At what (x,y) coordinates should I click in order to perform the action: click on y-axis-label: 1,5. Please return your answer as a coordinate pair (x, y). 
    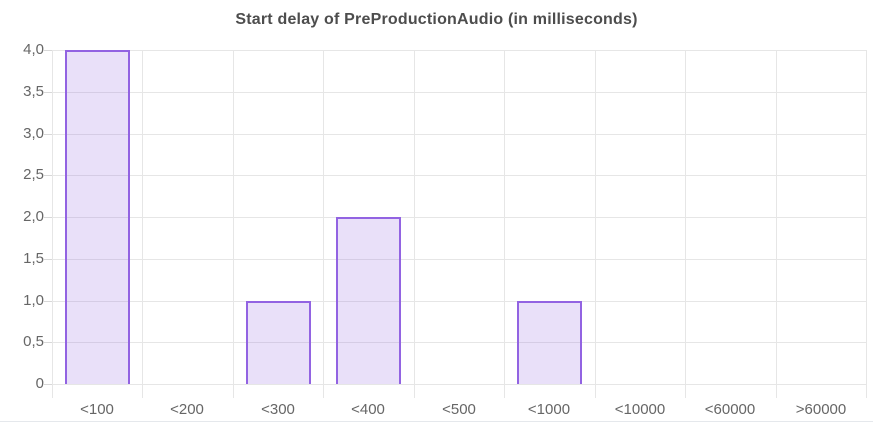
    Looking at the image, I should click on (33, 258).